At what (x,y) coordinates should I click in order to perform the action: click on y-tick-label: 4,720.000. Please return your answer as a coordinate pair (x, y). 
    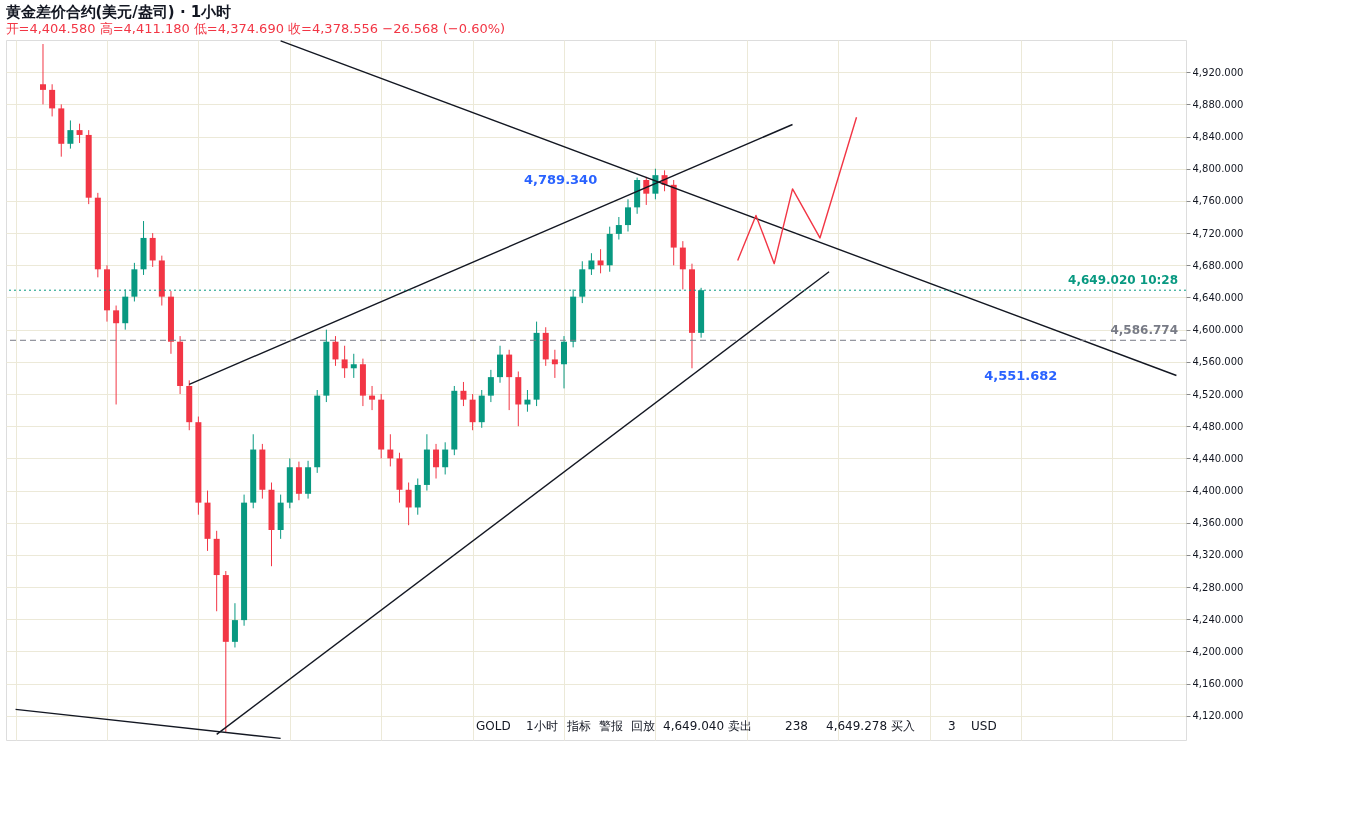
    Looking at the image, I should click on (1218, 233).